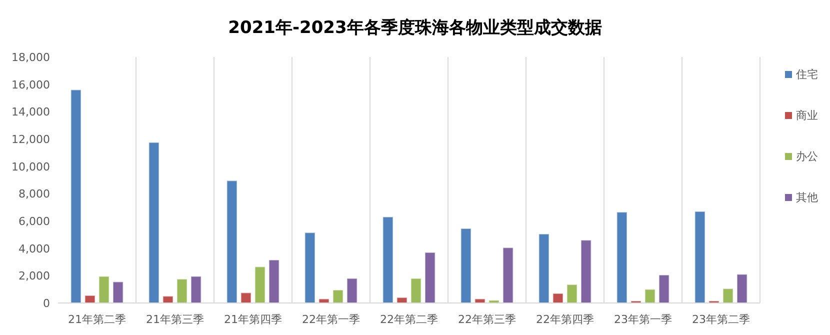 The image size is (830, 335). Describe the element at coordinates (721, 319) in the screenshot. I see `x-tick-label: 23年第二季` at that location.